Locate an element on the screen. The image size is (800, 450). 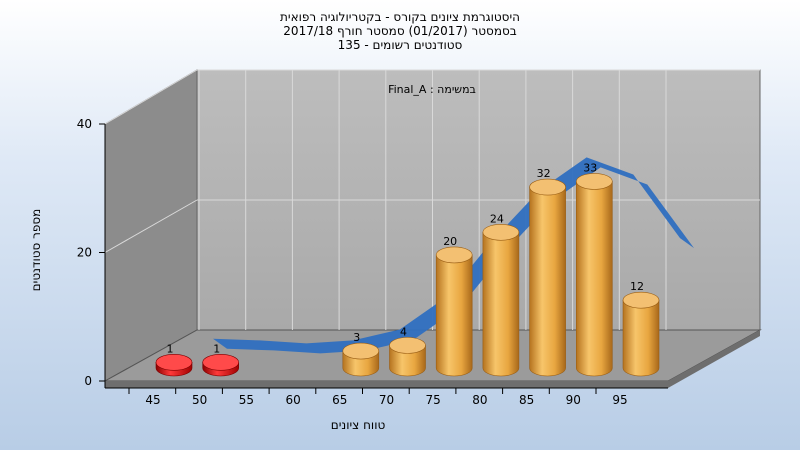
bar-65: 3 is located at coordinates (361, 354).